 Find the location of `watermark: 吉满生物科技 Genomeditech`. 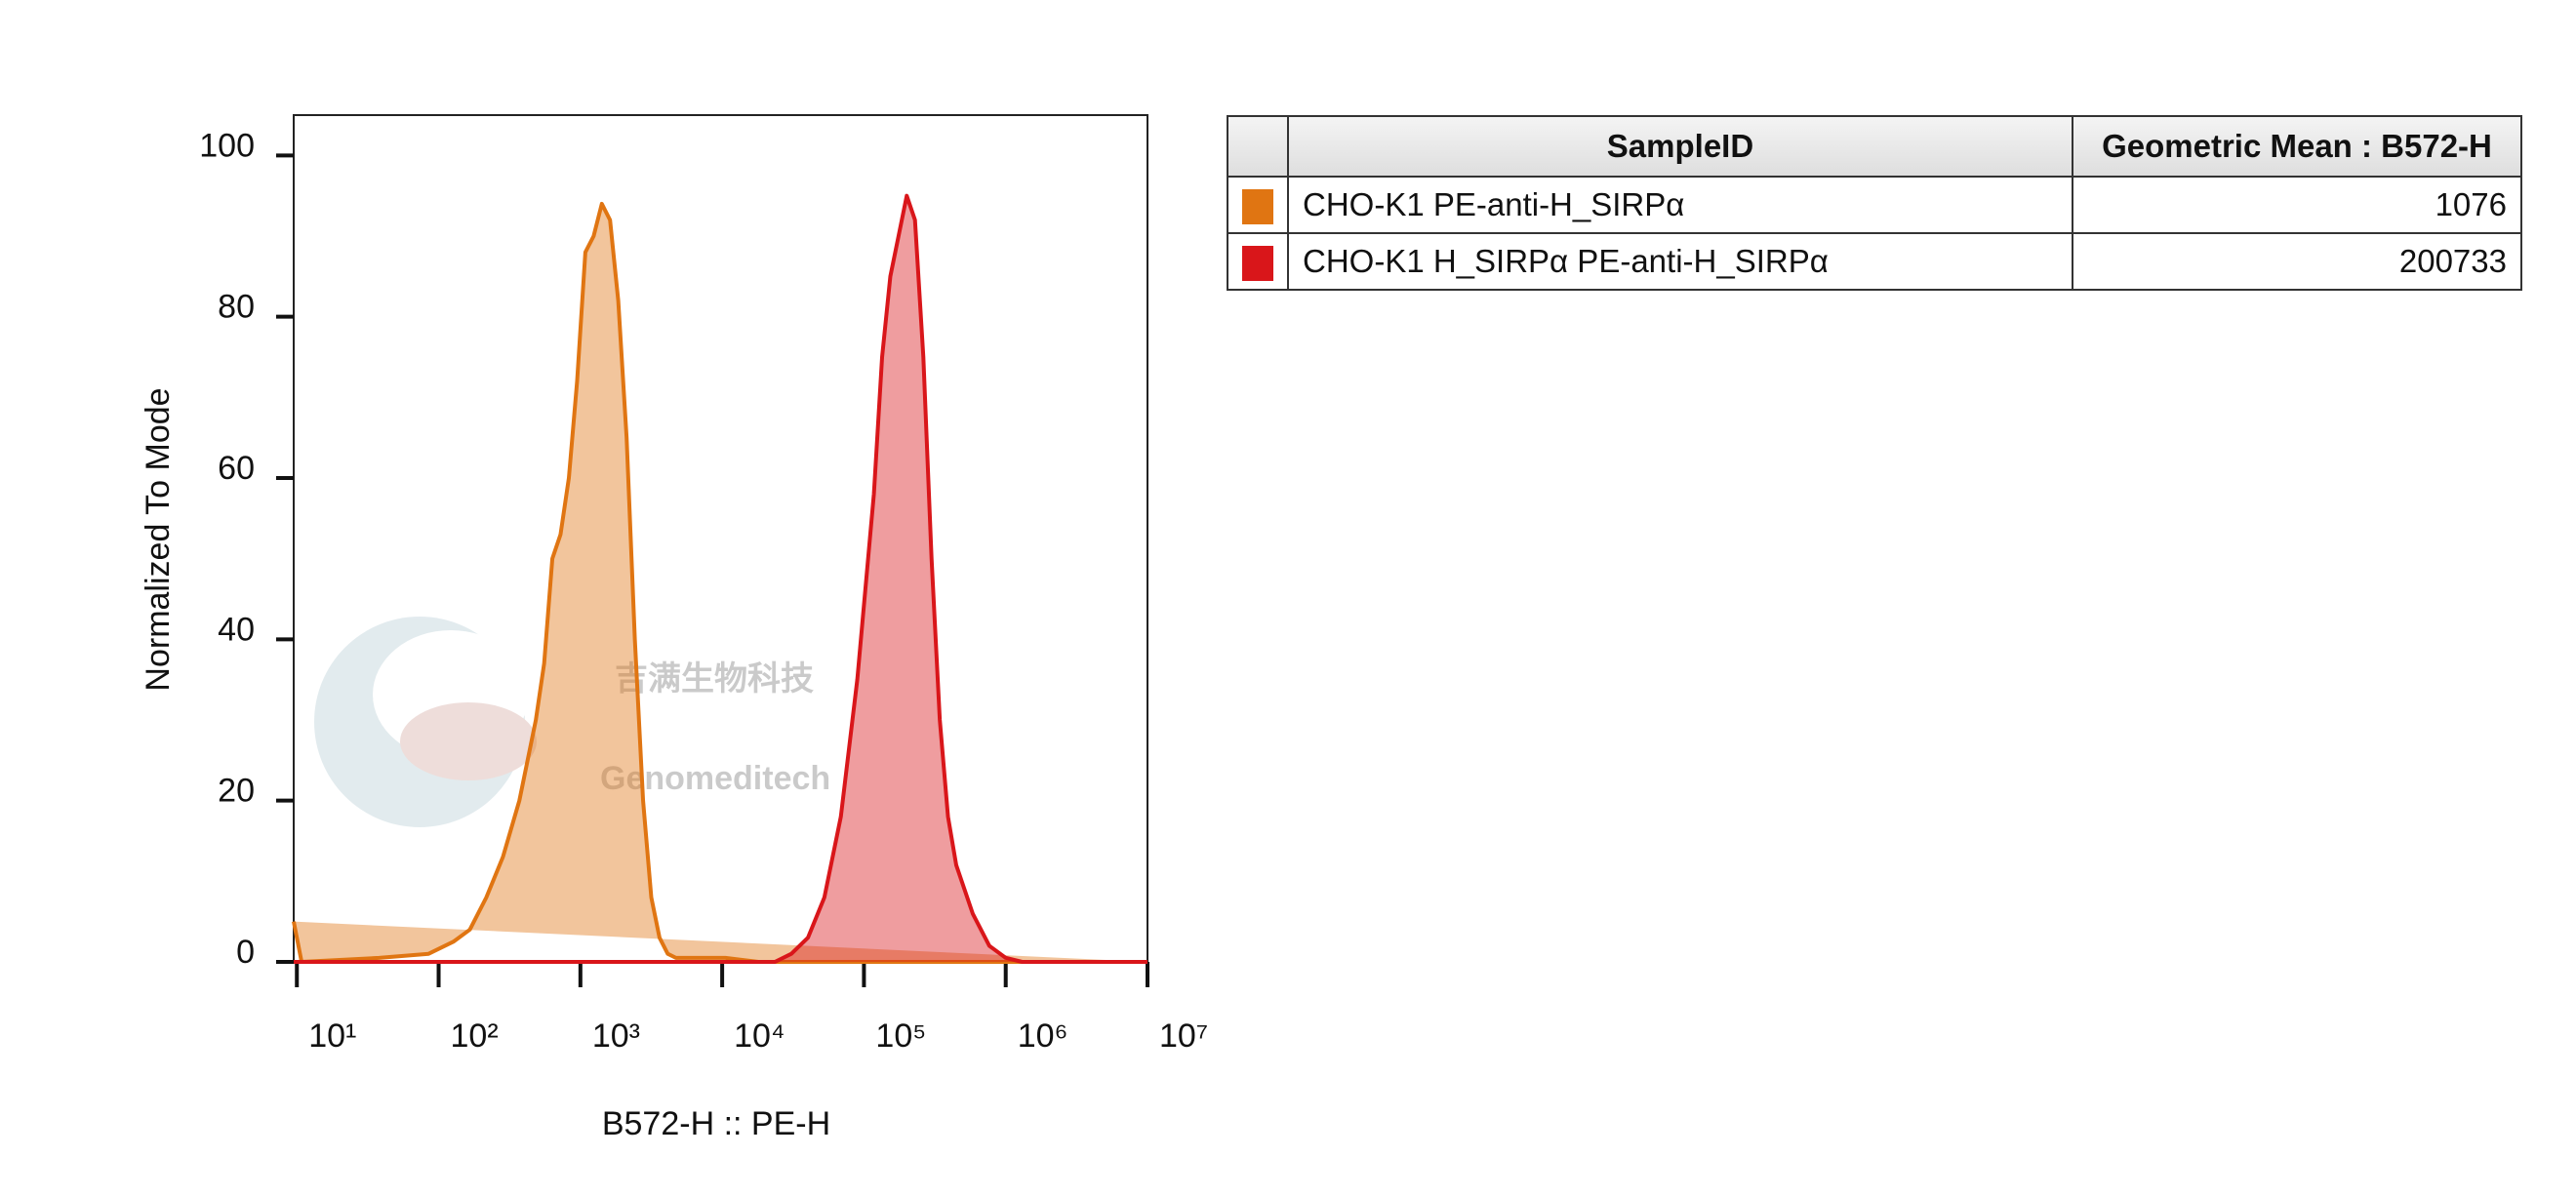

watermark: 吉满生物科技 Genomeditech is located at coordinates (572, 722).